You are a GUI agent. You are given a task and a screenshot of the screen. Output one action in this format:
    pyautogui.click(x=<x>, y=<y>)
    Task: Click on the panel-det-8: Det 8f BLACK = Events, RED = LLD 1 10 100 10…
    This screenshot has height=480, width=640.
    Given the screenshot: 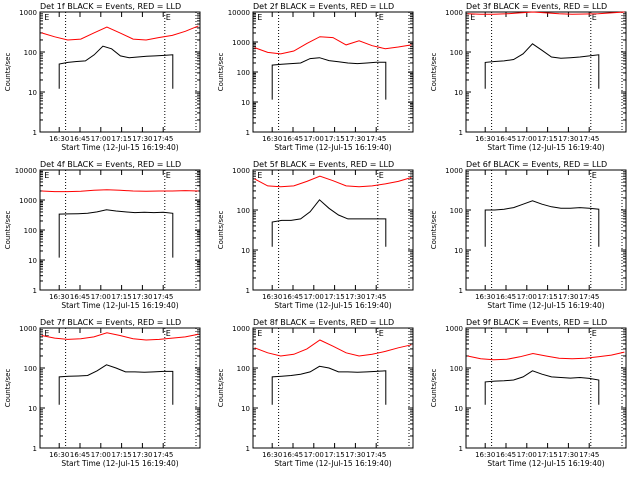 What is the action you would take?
    pyautogui.click(x=315, y=393)
    